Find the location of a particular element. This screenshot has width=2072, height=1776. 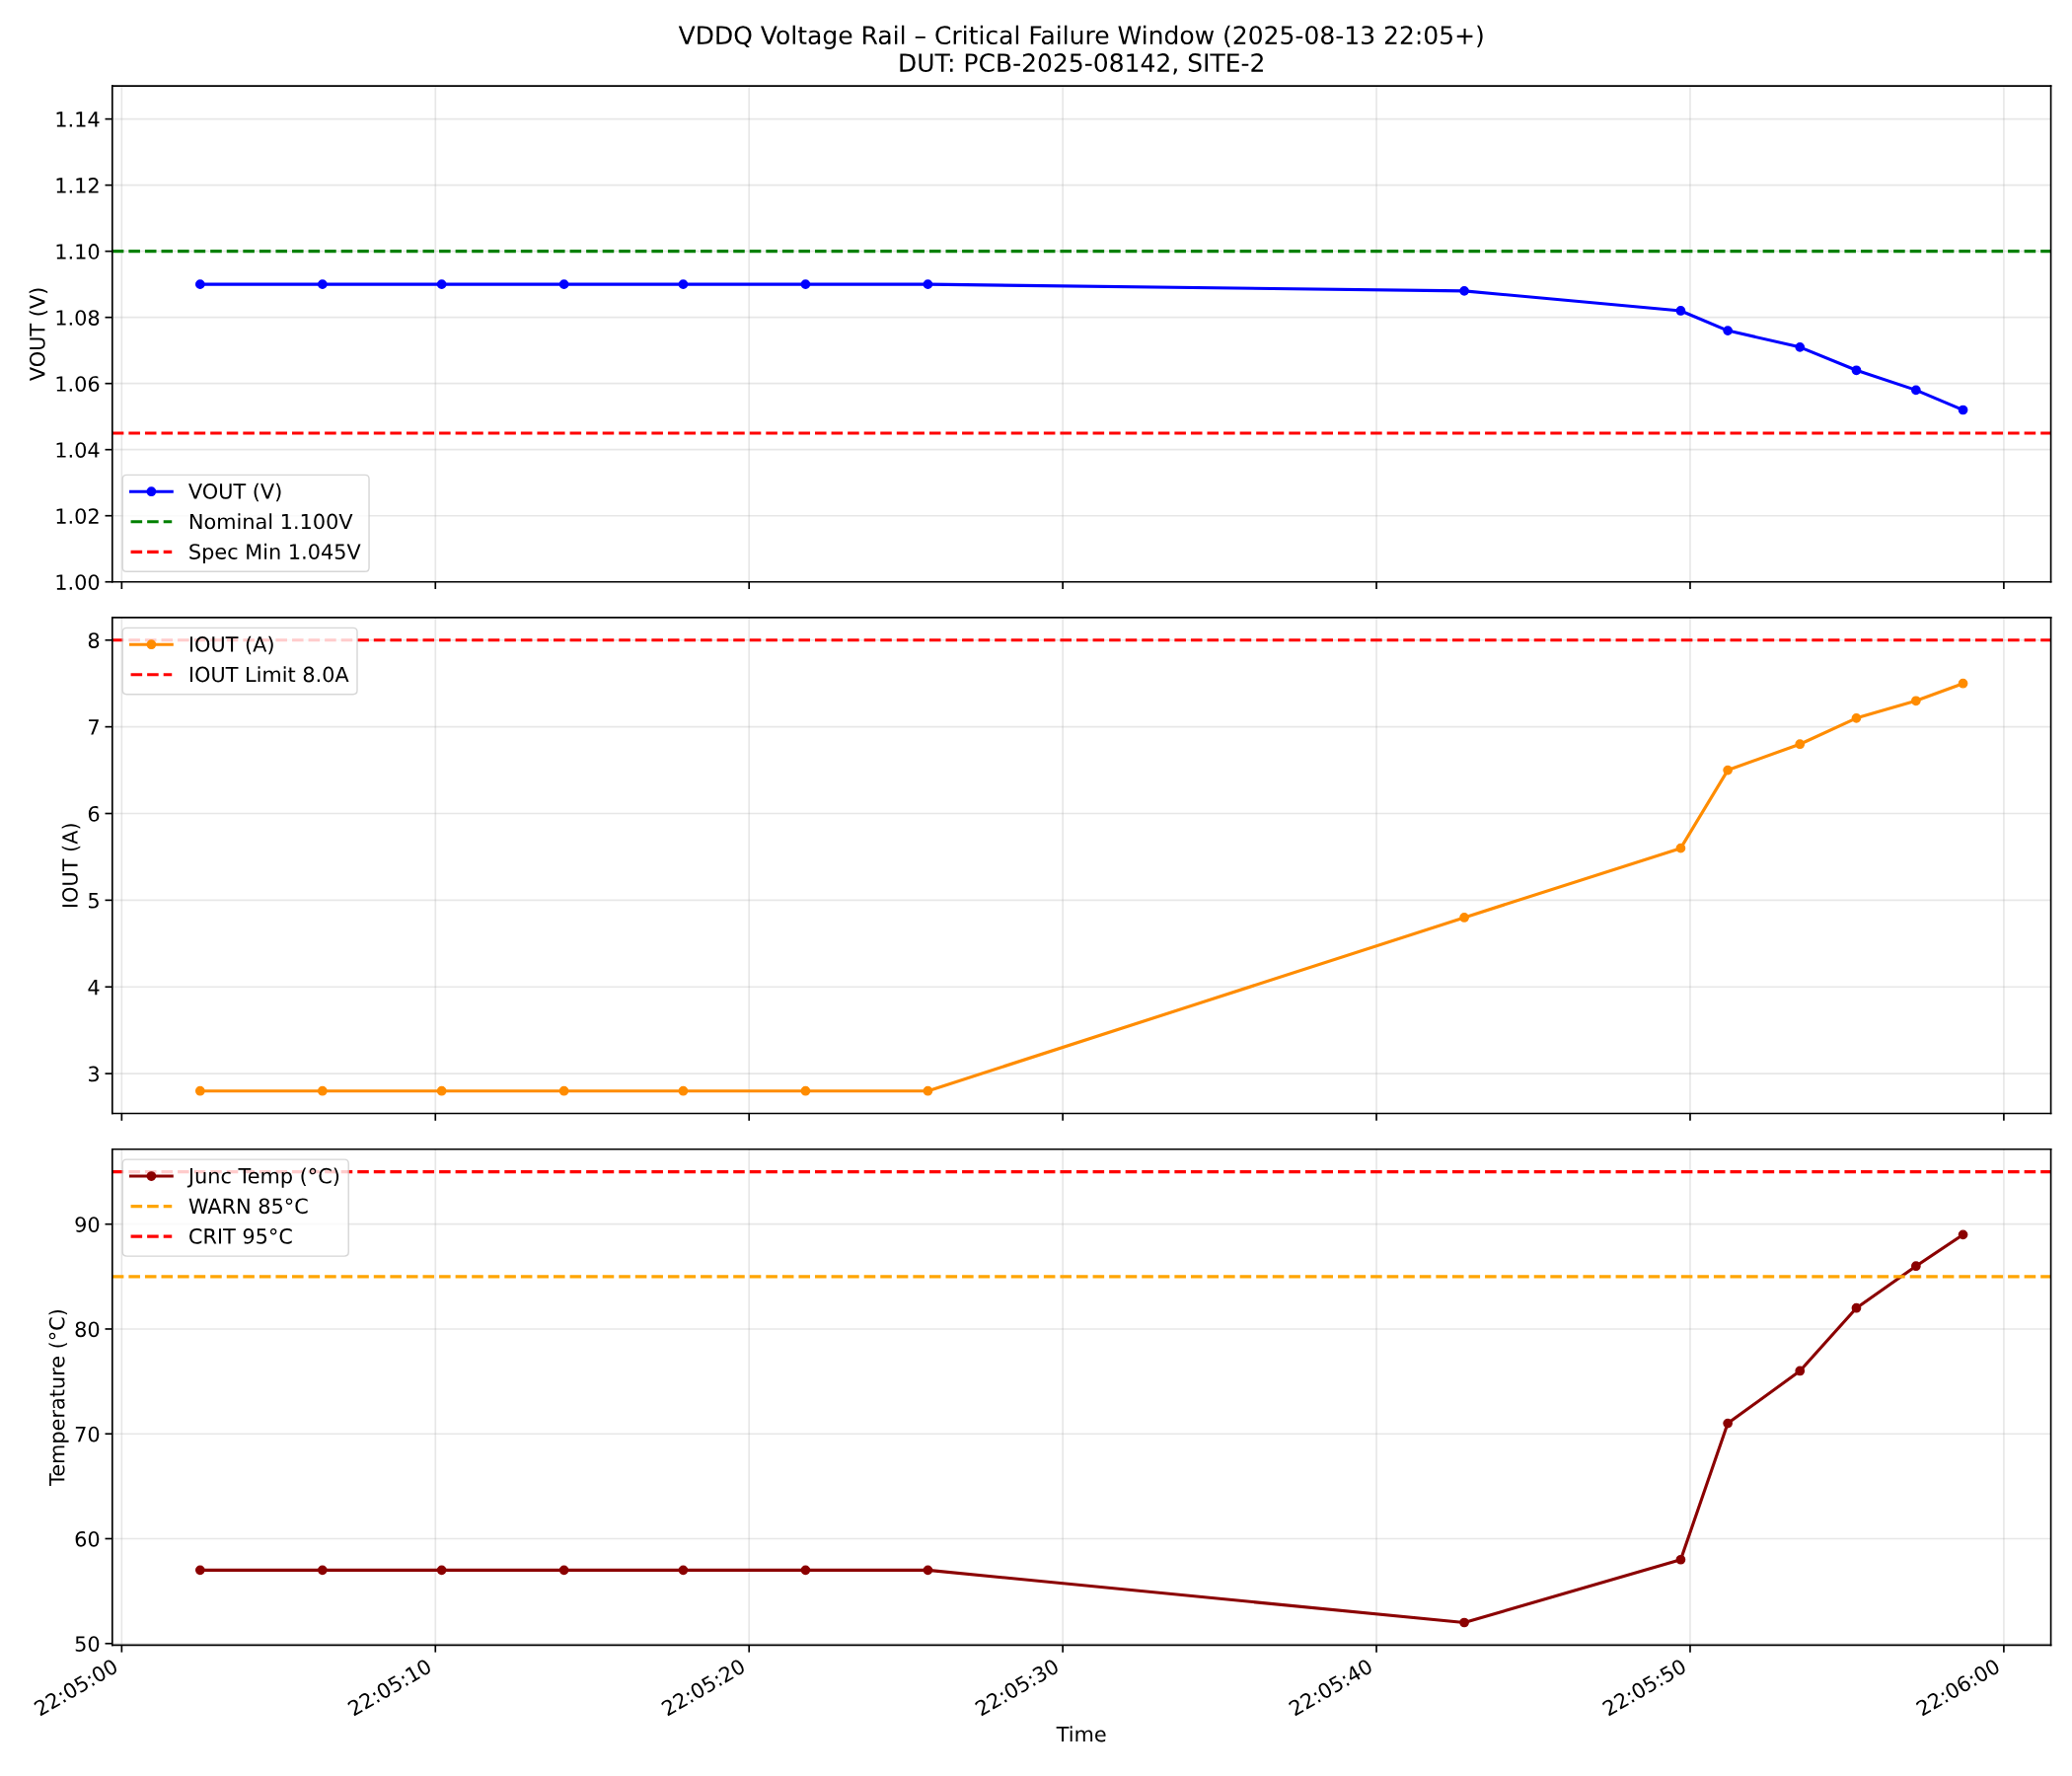

y-tick-label: 3 is located at coordinates (94, 1074).